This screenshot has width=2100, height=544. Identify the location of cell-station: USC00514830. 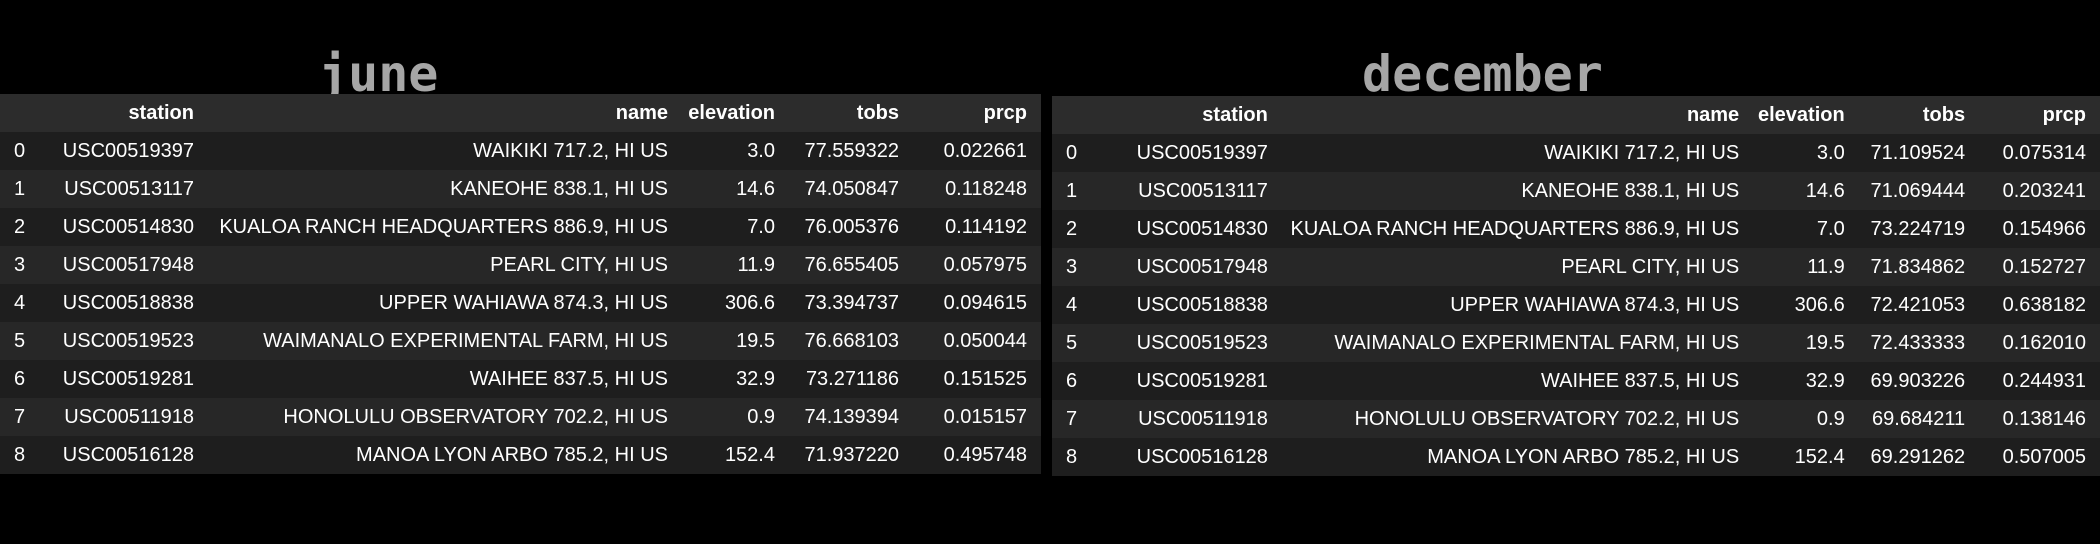
(1186, 229).